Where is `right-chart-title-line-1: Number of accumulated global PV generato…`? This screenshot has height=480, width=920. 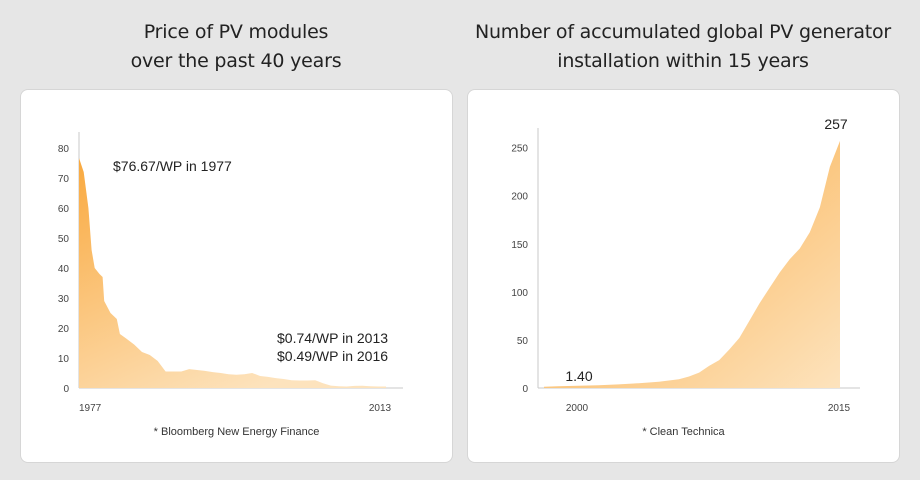 right-chart-title-line-1: Number of accumulated global PV generato… is located at coordinates (683, 32).